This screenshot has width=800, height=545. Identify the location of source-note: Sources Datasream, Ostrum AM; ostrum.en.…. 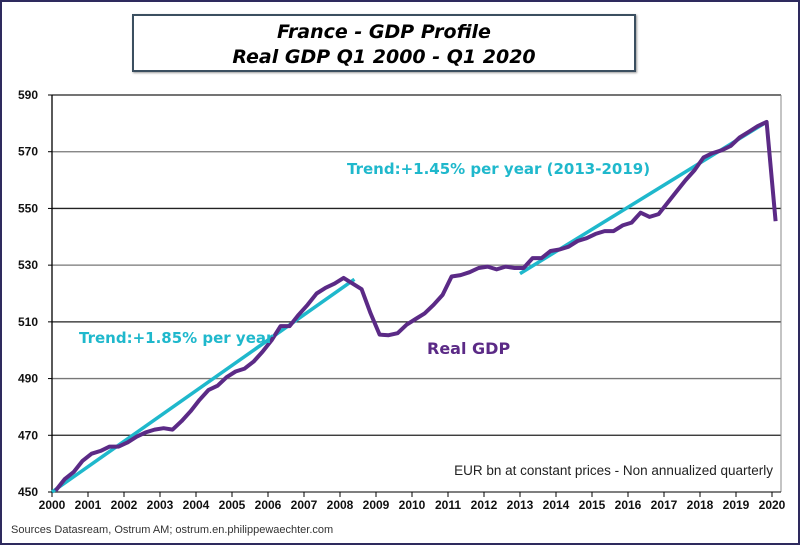
(172, 530).